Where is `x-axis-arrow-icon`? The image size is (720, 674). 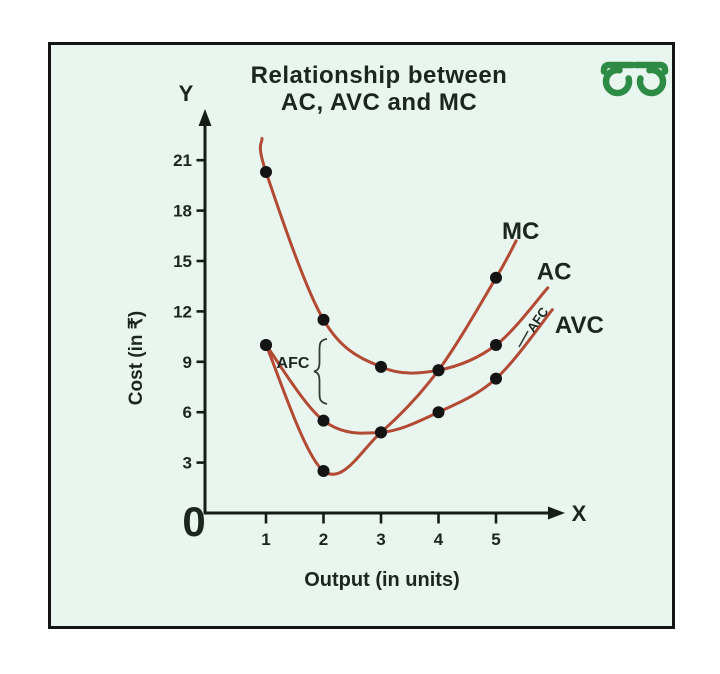 x-axis-arrow-icon is located at coordinates (556, 513).